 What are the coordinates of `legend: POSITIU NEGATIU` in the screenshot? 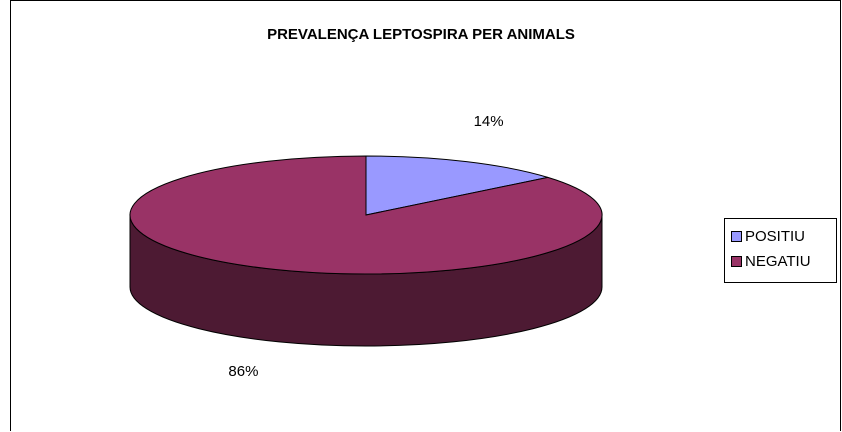 It's located at (780, 250).